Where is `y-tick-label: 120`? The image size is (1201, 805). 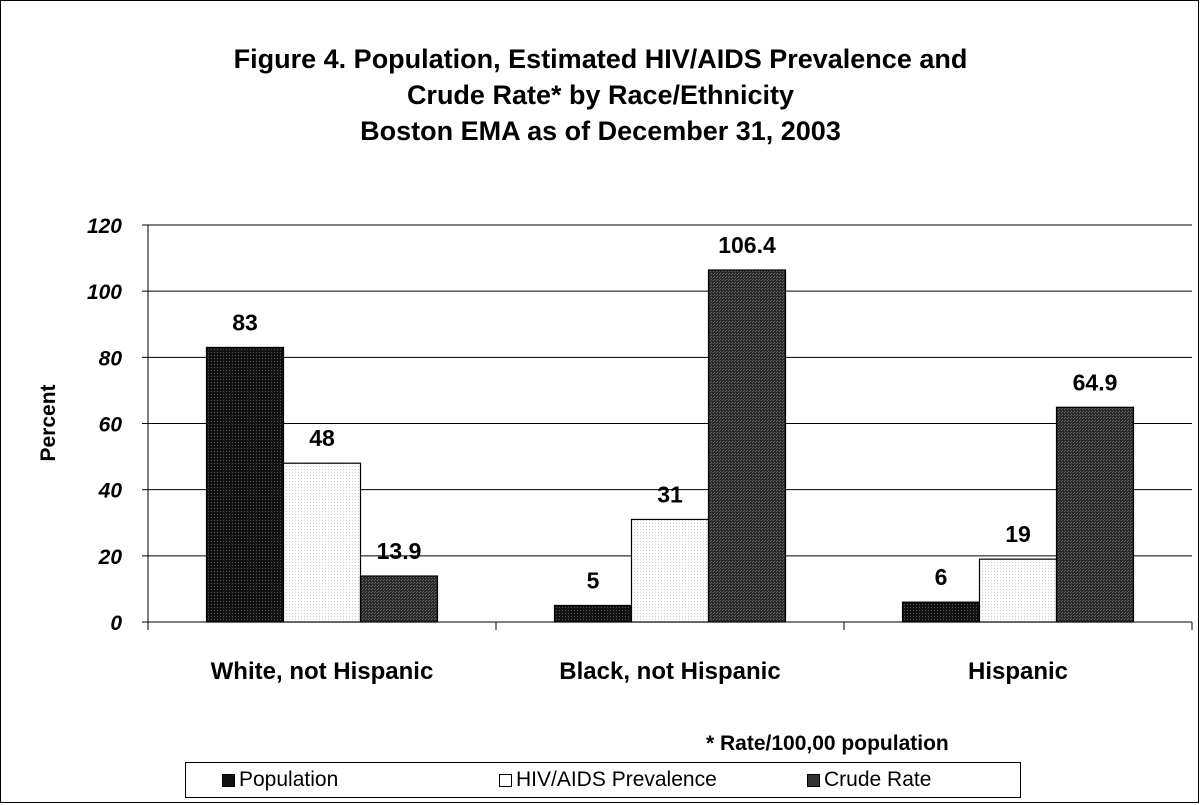 y-tick-label: 120 is located at coordinates (104, 226).